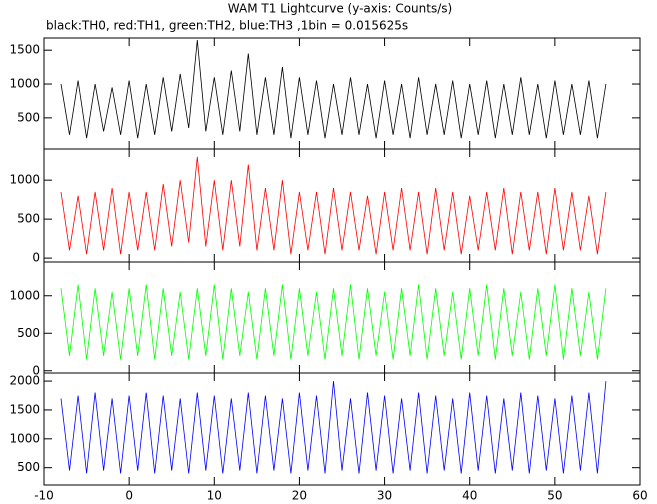  I want to click on x-tick-label: 40, so click(469, 496).